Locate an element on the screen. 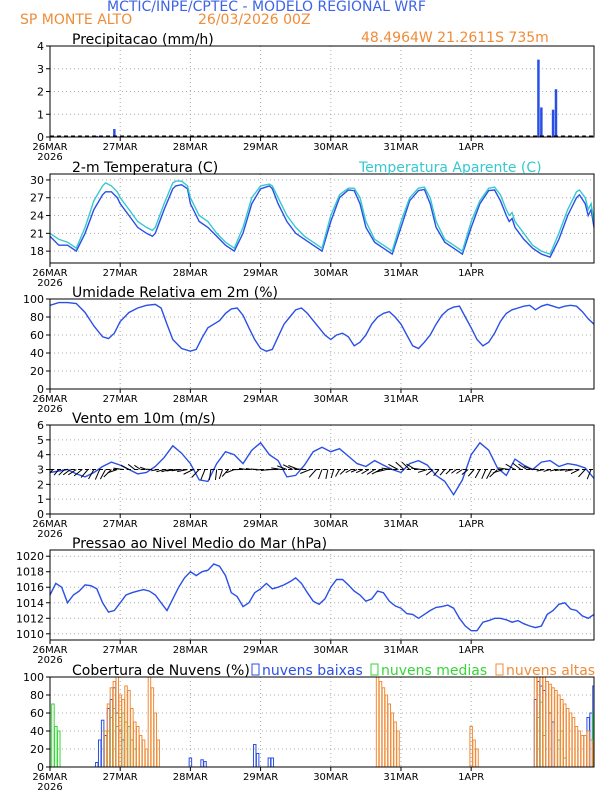  chart-main-title: MCTIC/INPE/CPTEC - MODELO REGIONAL WRF is located at coordinates (266, 7).